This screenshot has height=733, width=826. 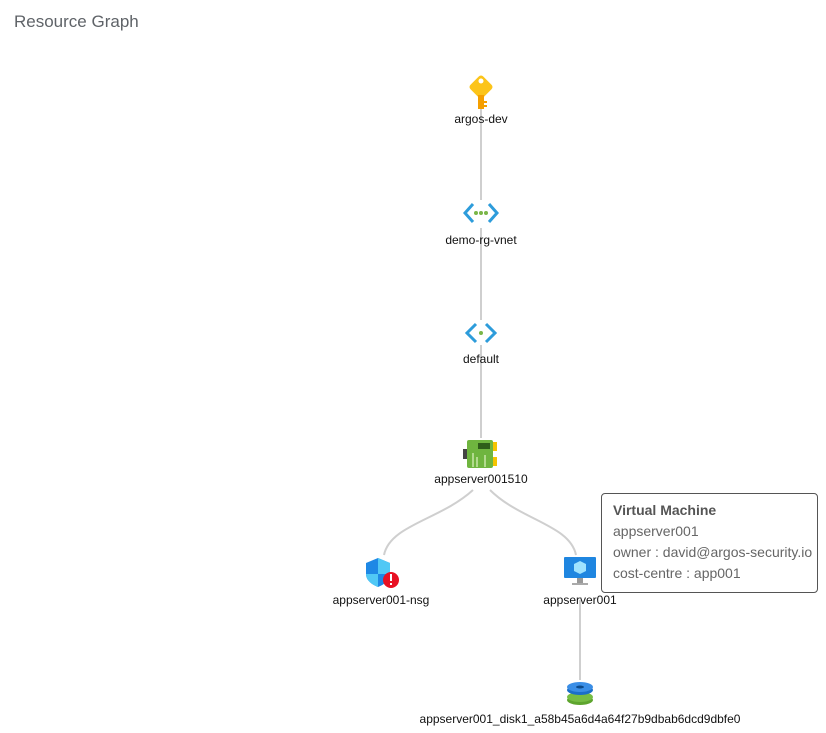 What do you see at coordinates (481, 479) in the screenshot?
I see `node-label: appserver001510` at bounding box center [481, 479].